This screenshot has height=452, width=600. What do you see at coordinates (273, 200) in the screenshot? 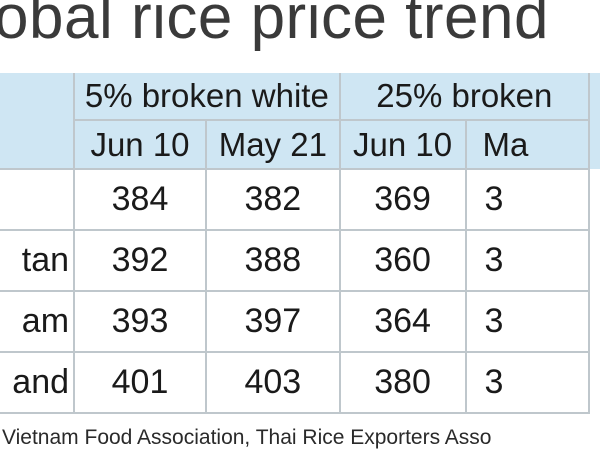
I see `table-cell: 382` at bounding box center [273, 200].